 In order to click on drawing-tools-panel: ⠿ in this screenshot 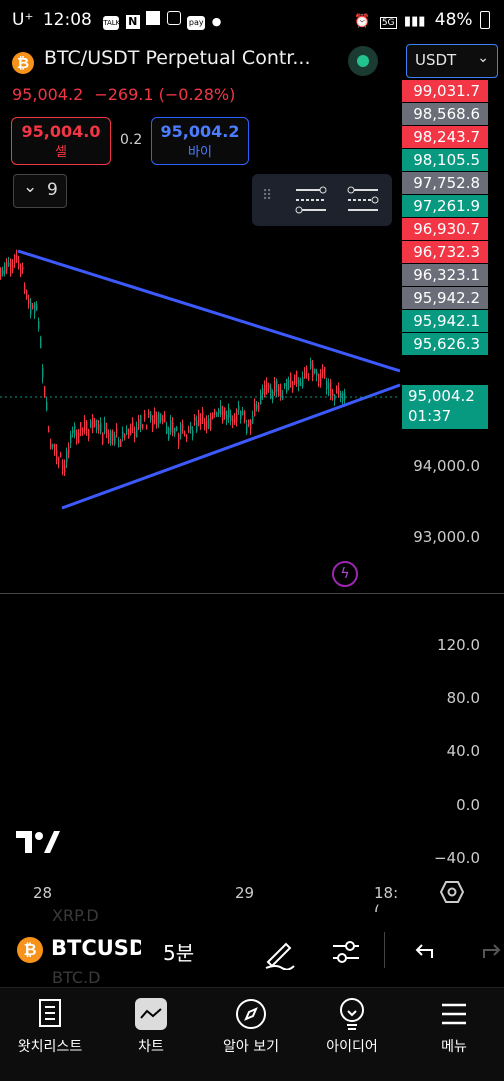, I will do `click(322, 200)`.